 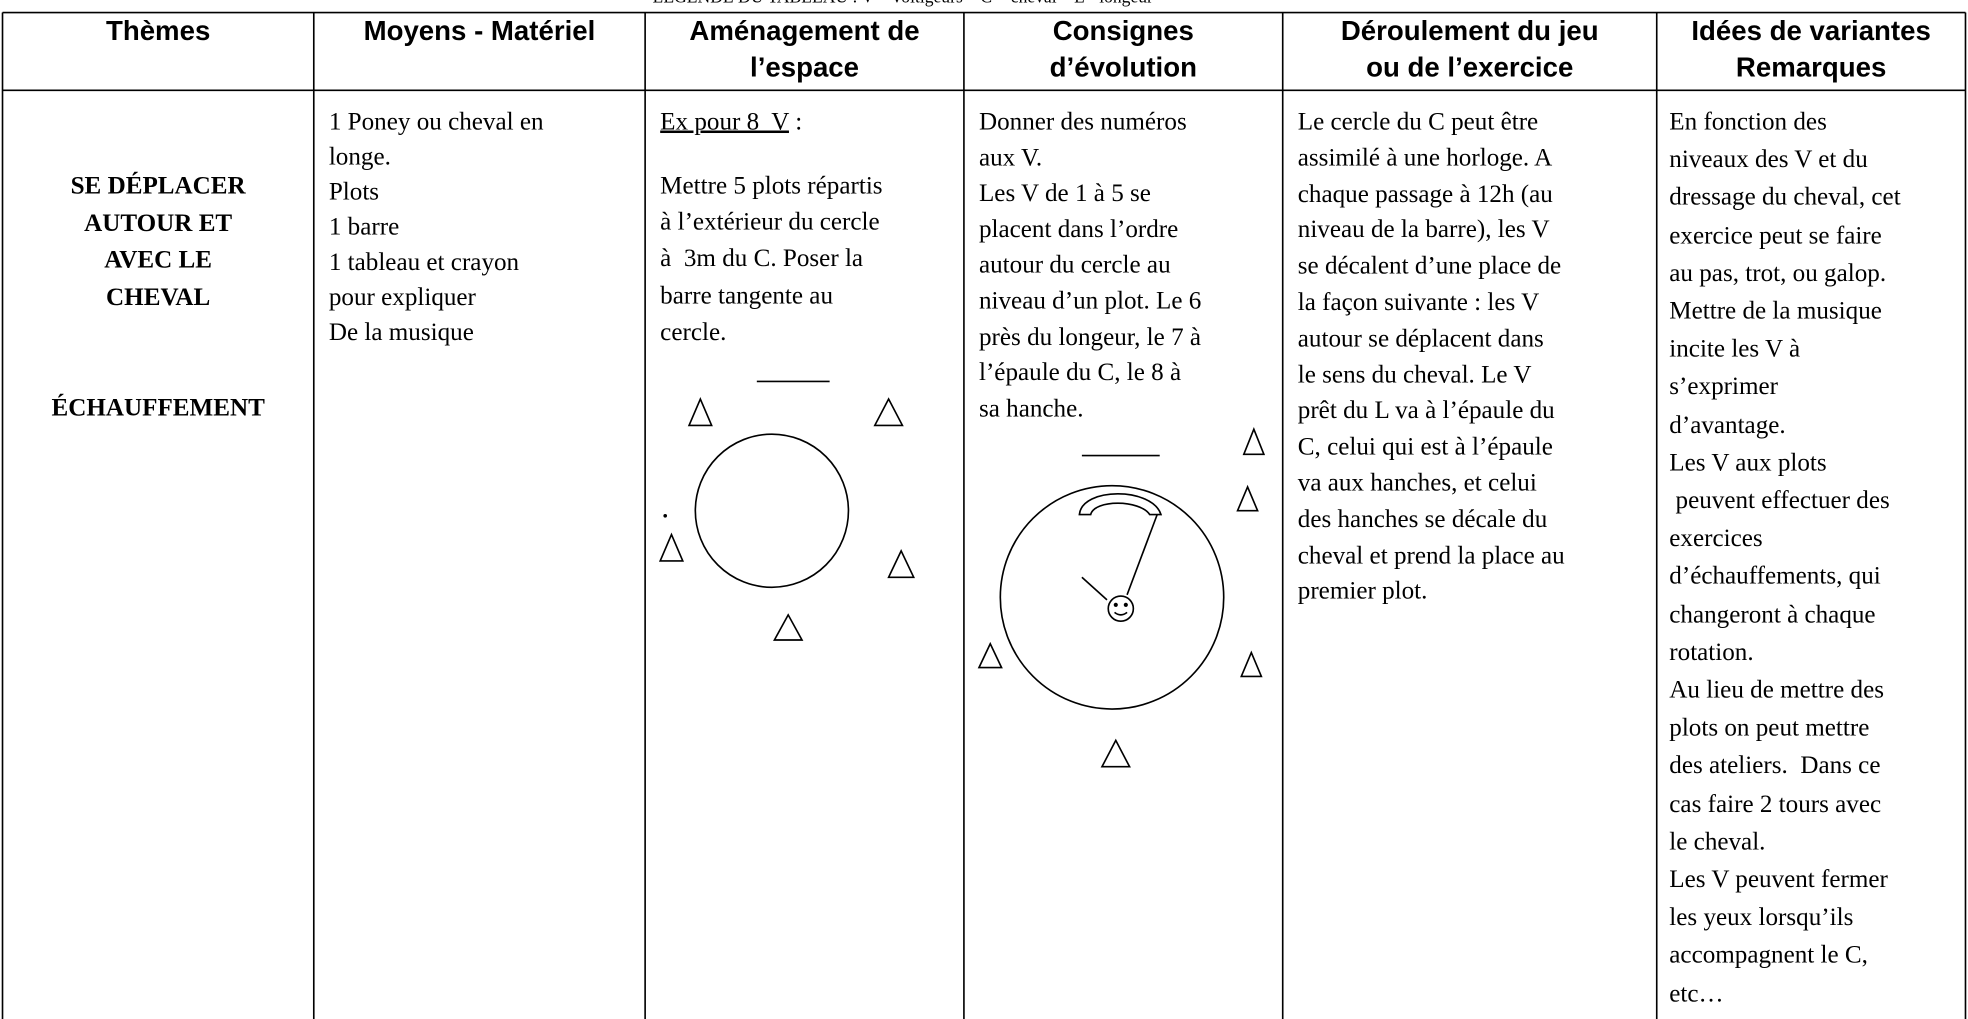 What do you see at coordinates (1123, 31) in the screenshot?
I see `header-cell: Consignes` at bounding box center [1123, 31].